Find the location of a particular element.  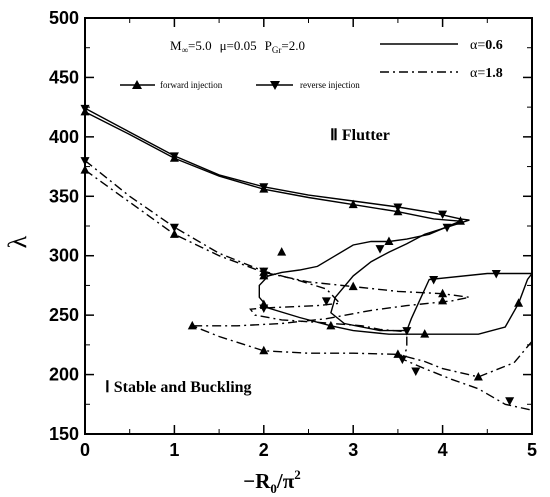

x-axis-label: −R0/π2 is located at coordinates (271, 481).